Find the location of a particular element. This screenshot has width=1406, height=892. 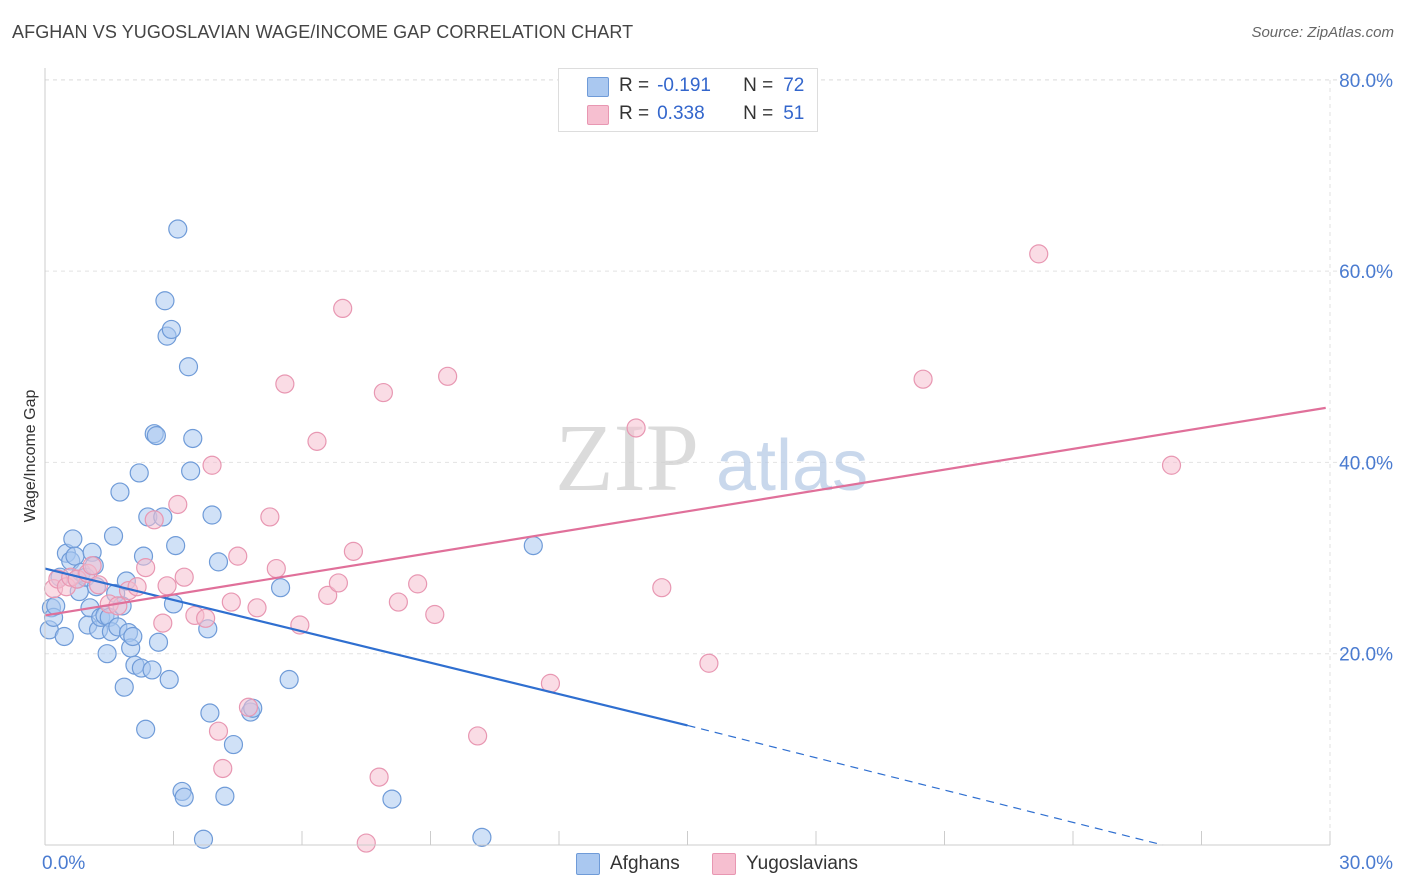

y-tick-label: 40.0% is located at coordinates (1366, 463).